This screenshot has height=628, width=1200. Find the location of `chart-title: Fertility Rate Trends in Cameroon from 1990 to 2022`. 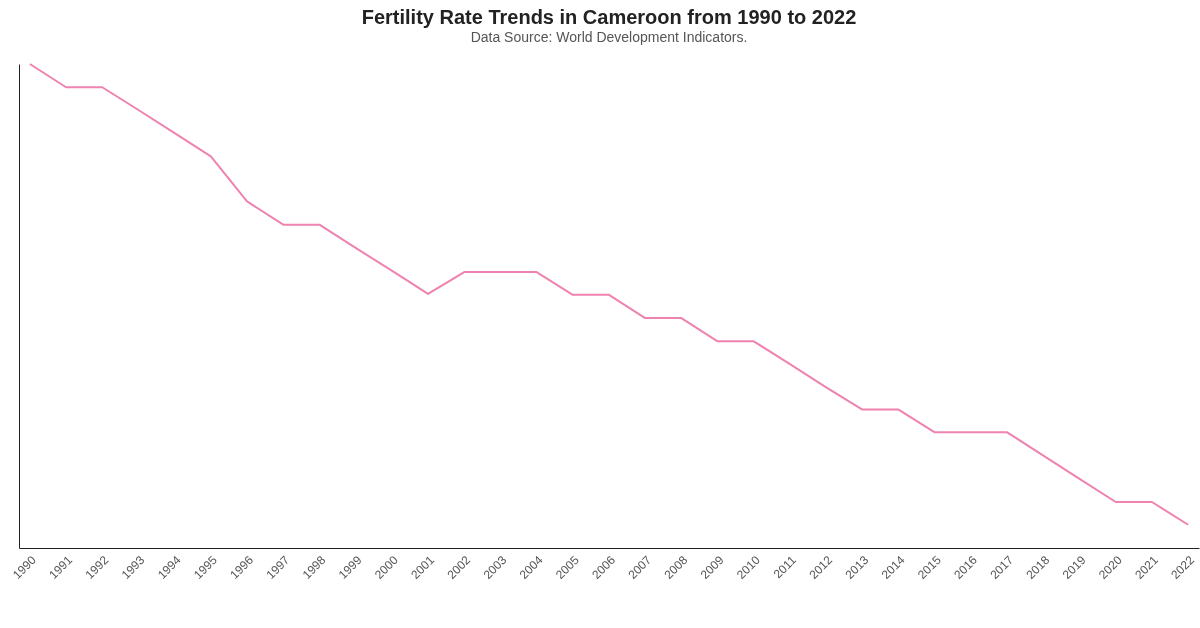

chart-title: Fertility Rate Trends in Cameroon from 1990 to 2022 is located at coordinates (609, 17).